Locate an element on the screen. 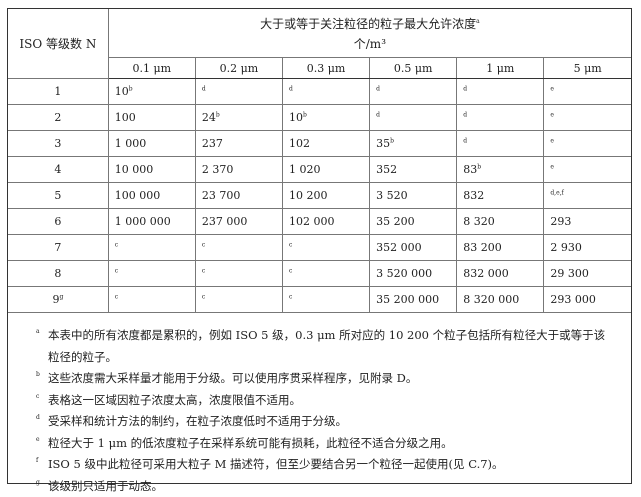  concentration-cell: 35 200 000 is located at coordinates (413, 300).